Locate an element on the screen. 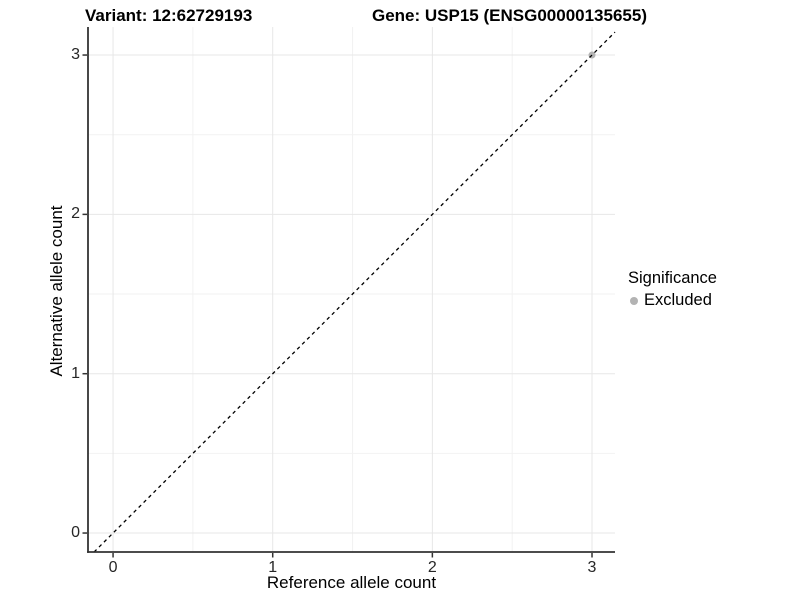 The width and height of the screenshot is (800, 600). y-tick-label: 1 is located at coordinates (75, 373).